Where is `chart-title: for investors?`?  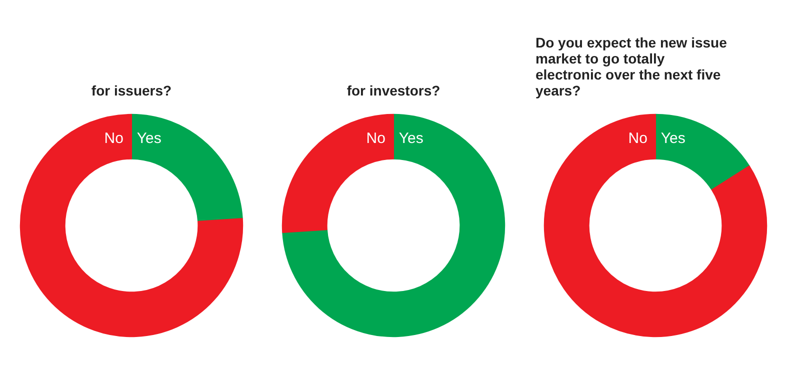
chart-title: for investors? is located at coordinates (393, 90).